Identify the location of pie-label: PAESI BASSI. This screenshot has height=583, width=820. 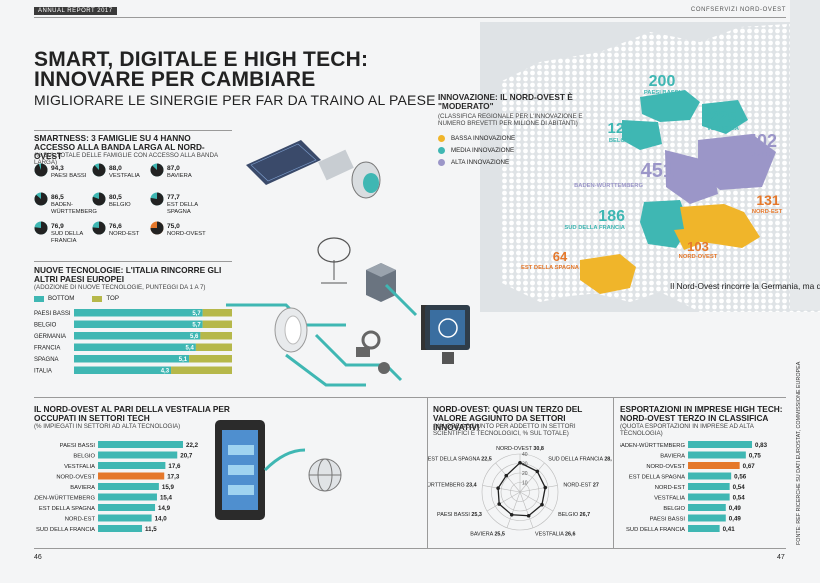
(69, 176).